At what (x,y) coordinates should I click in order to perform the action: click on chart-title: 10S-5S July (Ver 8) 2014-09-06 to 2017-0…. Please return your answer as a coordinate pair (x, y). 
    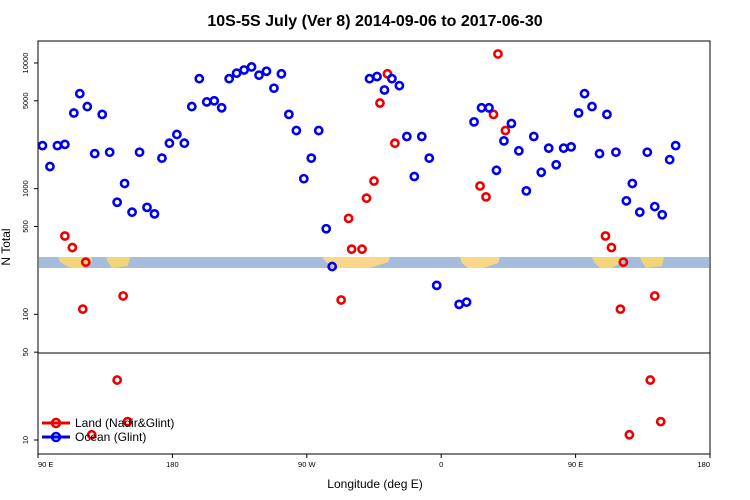
    Looking at the image, I should click on (374, 21).